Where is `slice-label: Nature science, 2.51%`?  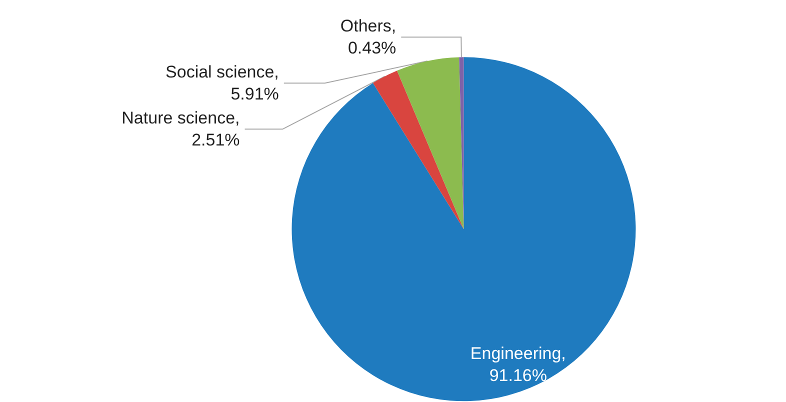 slice-label: Nature science, 2.51% is located at coordinates (181, 129).